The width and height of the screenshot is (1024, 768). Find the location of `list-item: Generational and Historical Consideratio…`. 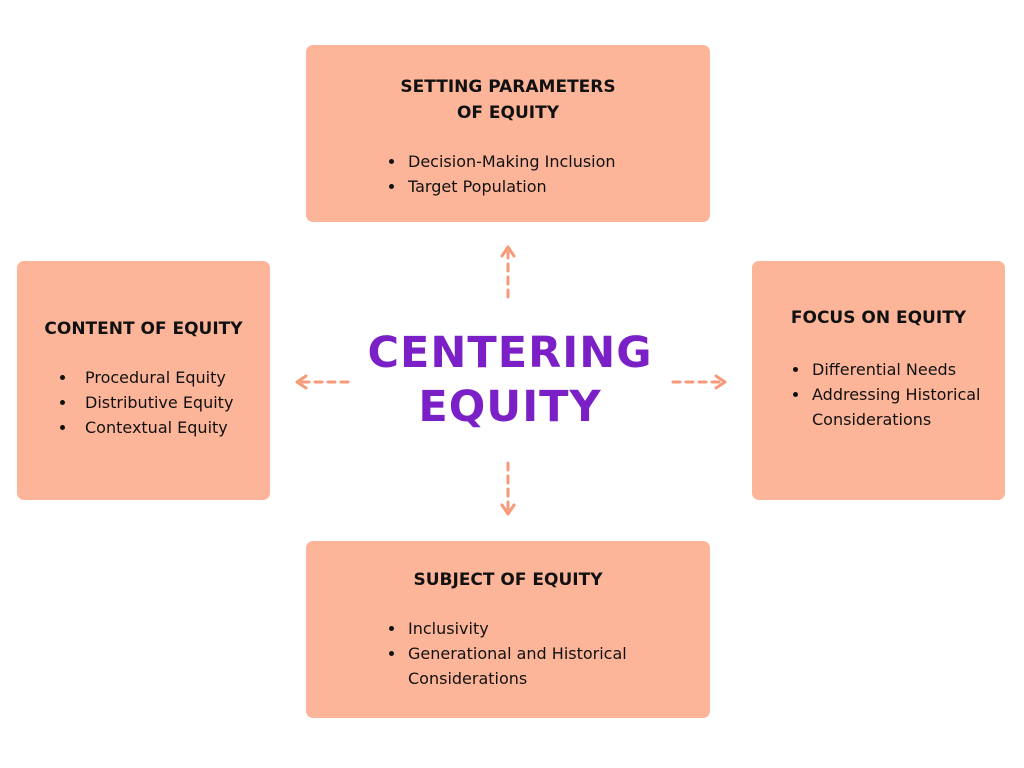

list-item: Generational and Historical Consideratio… is located at coordinates (541, 666).